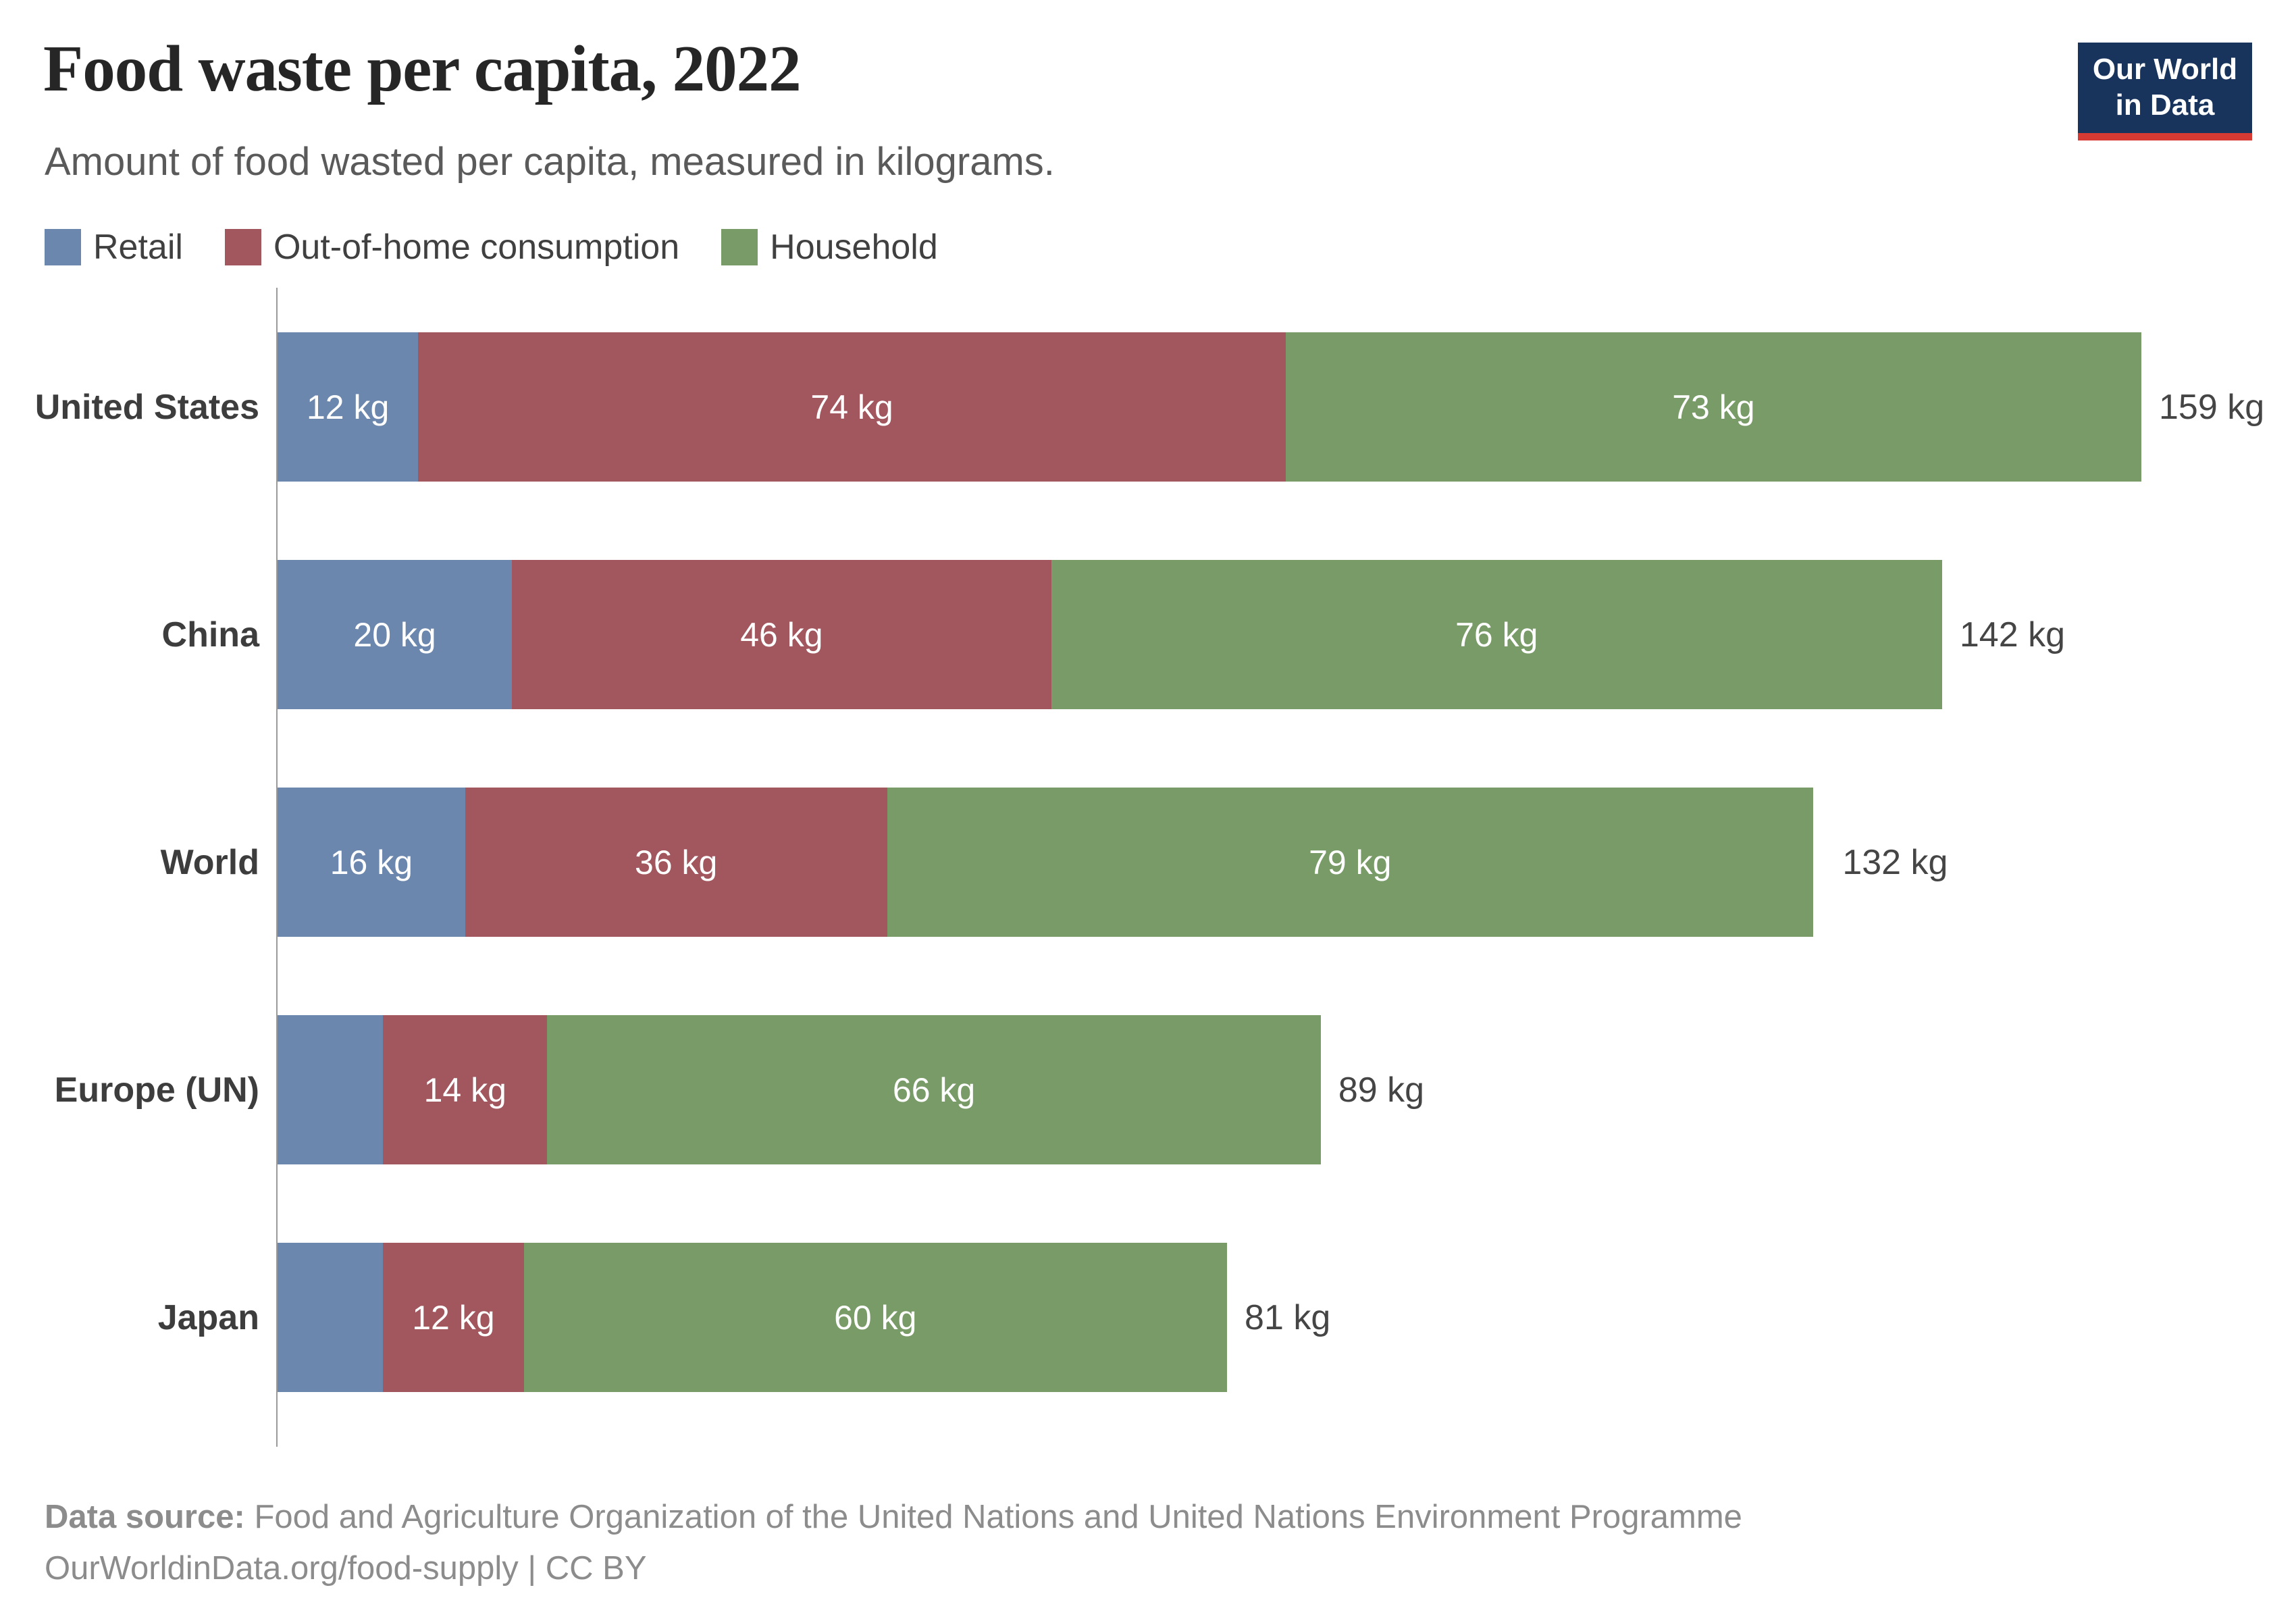 This screenshot has width=2296, height=1621. I want to click on entity-label: United States, so click(146, 407).